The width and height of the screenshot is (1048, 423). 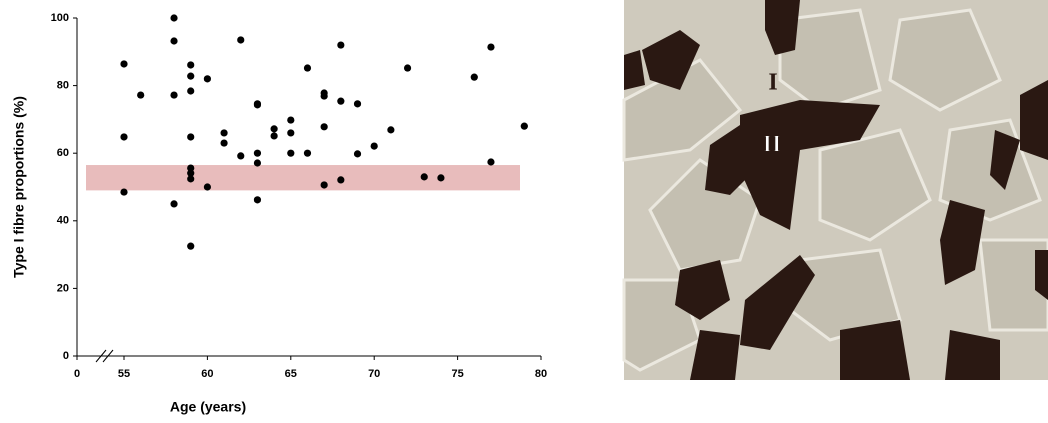 I want to click on x-tick-label: 75, so click(x=457, y=374).